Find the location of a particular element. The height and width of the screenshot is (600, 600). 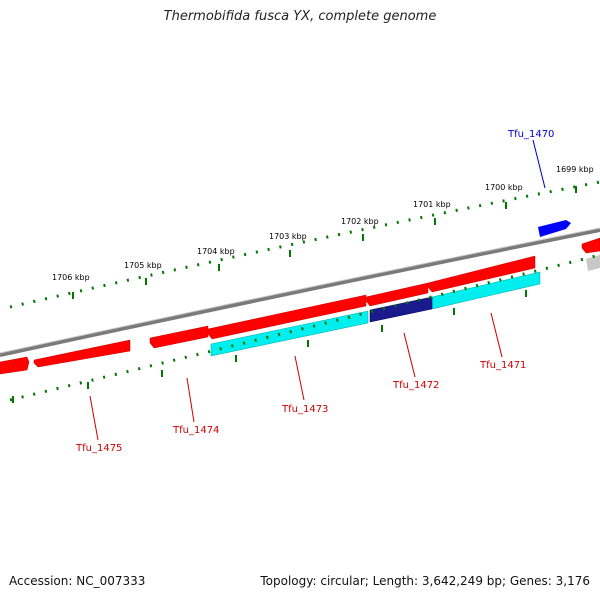

inner-features is located at coordinates (405, 306).